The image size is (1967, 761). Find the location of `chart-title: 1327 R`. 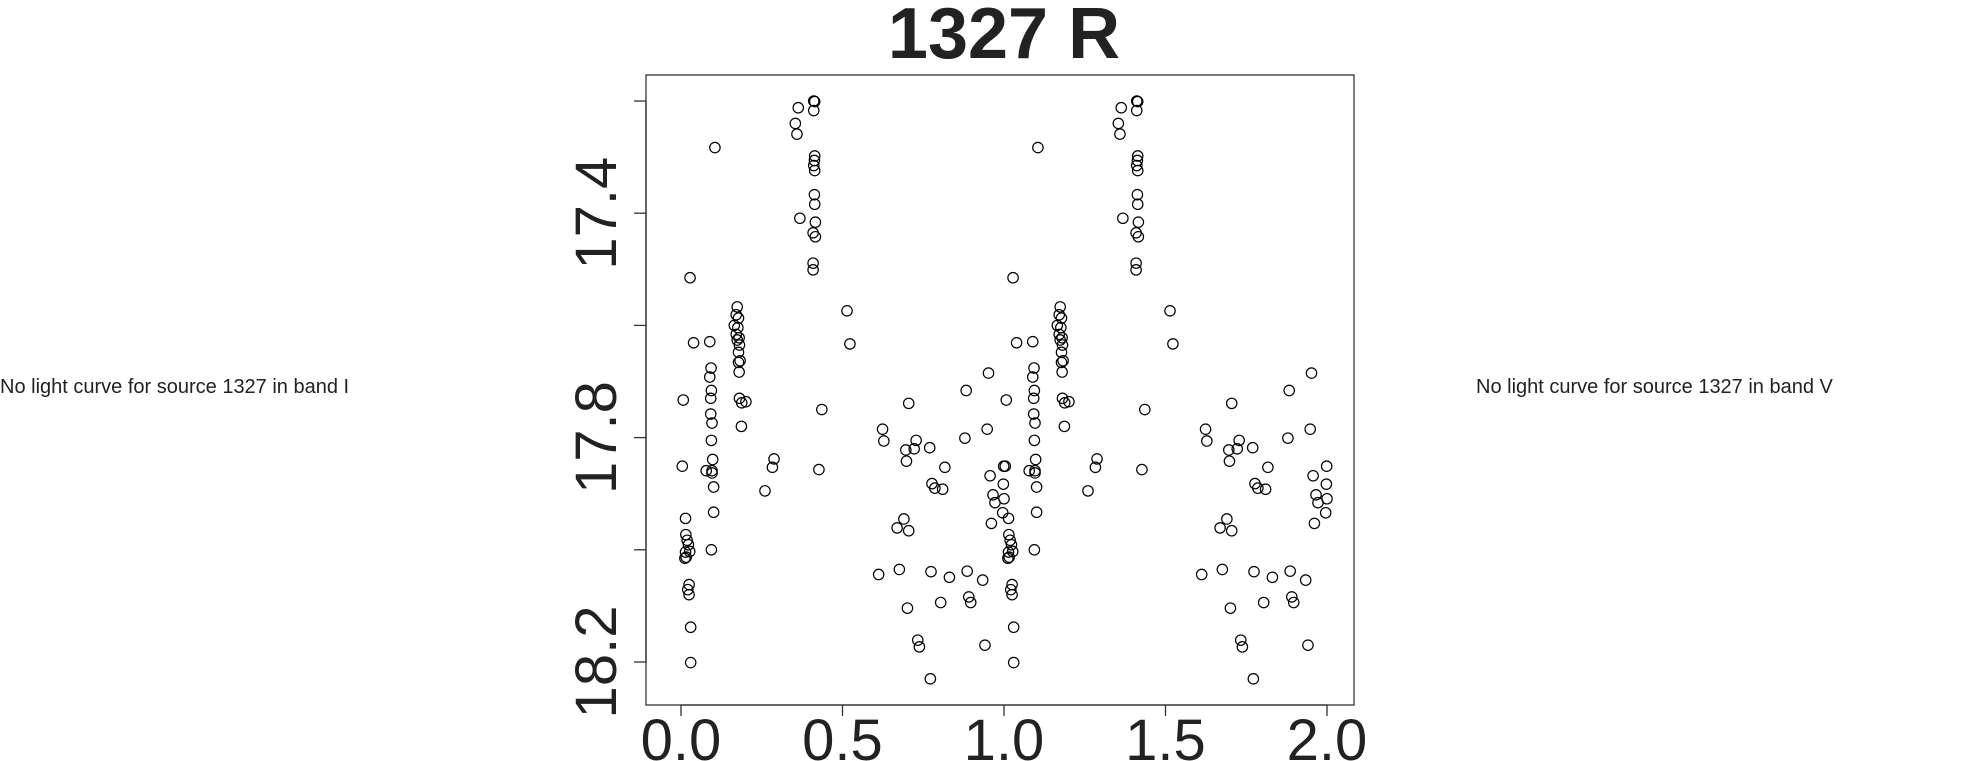

chart-title: 1327 R is located at coordinates (1004, 37).